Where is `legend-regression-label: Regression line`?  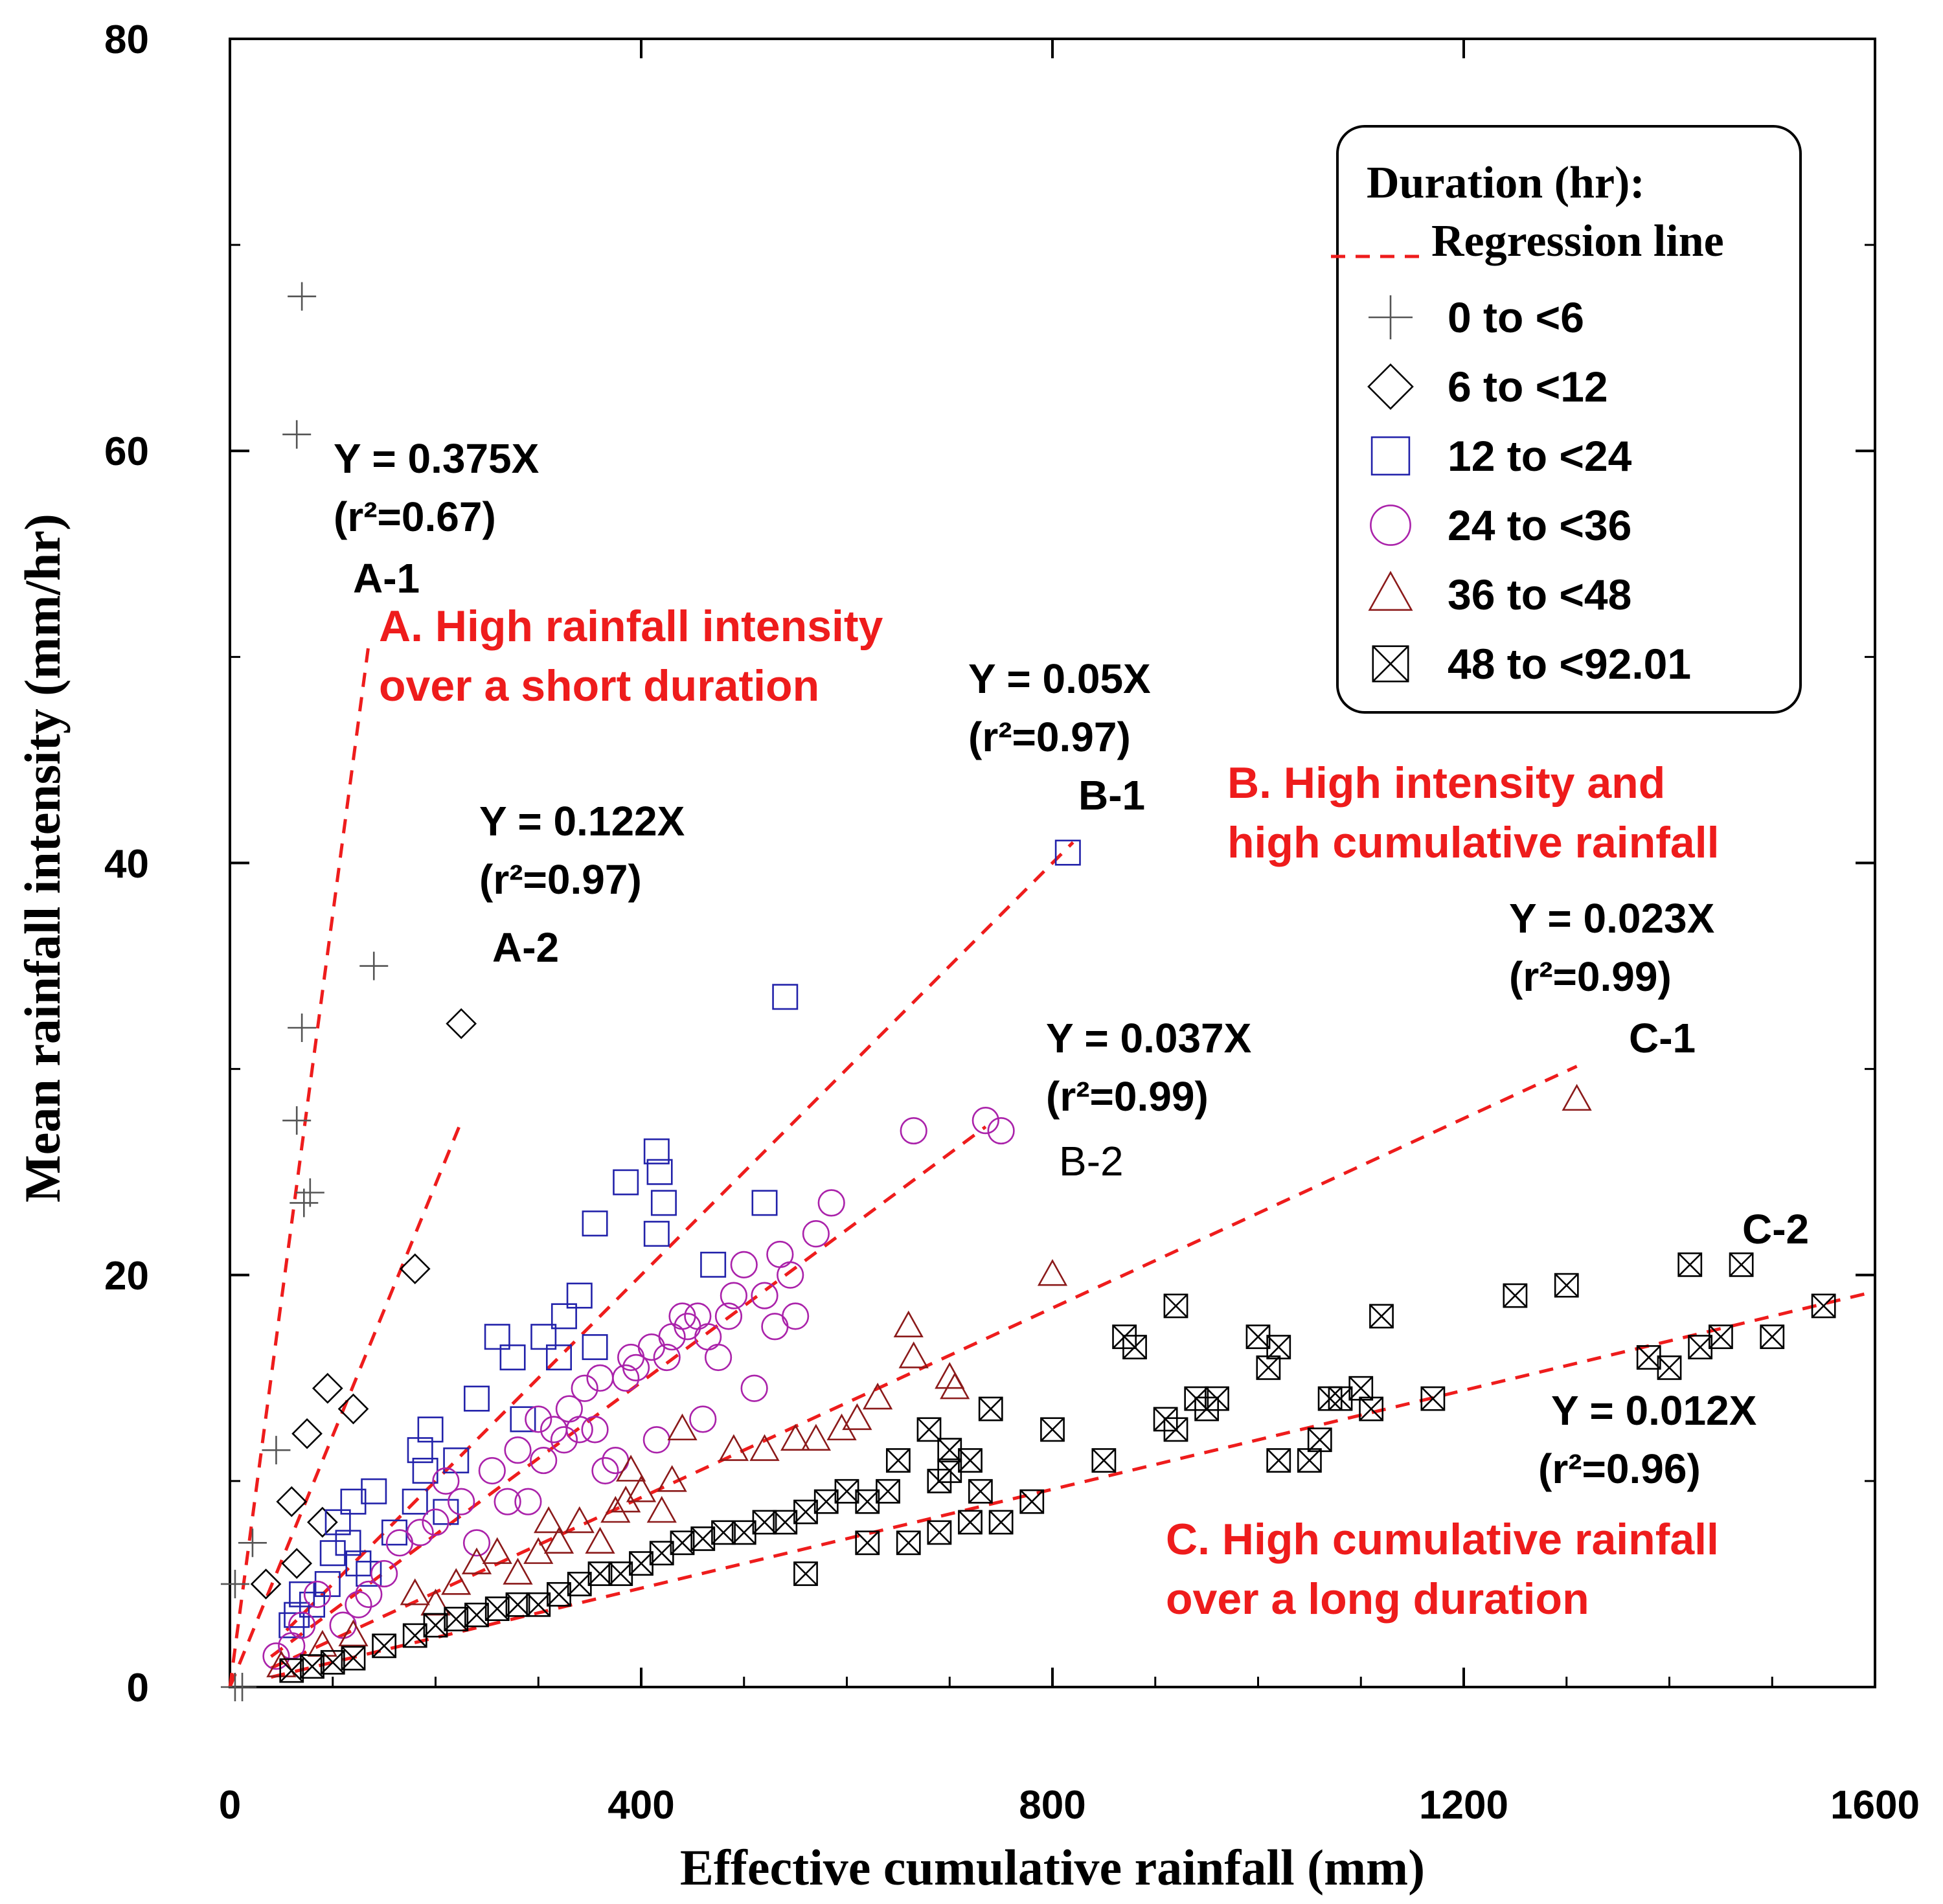 legend-regression-label: Regression line is located at coordinates (1577, 241).